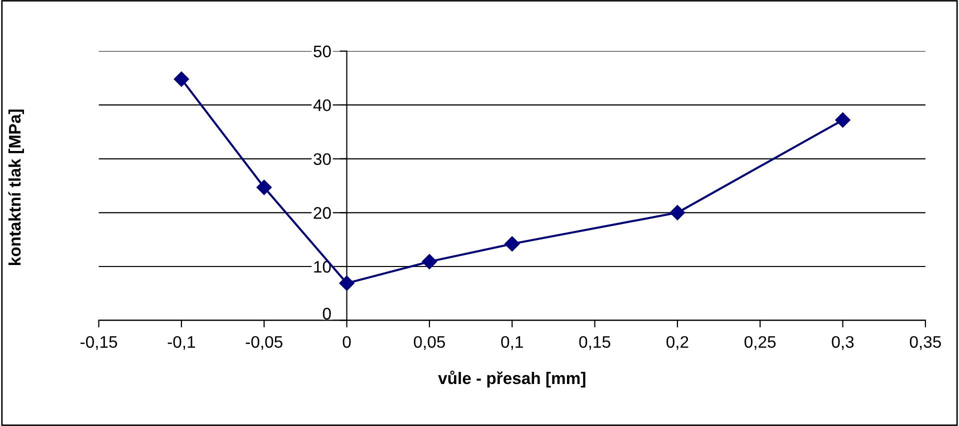  What do you see at coordinates (322, 52) in the screenshot?
I see `y-tick-label: 50` at bounding box center [322, 52].